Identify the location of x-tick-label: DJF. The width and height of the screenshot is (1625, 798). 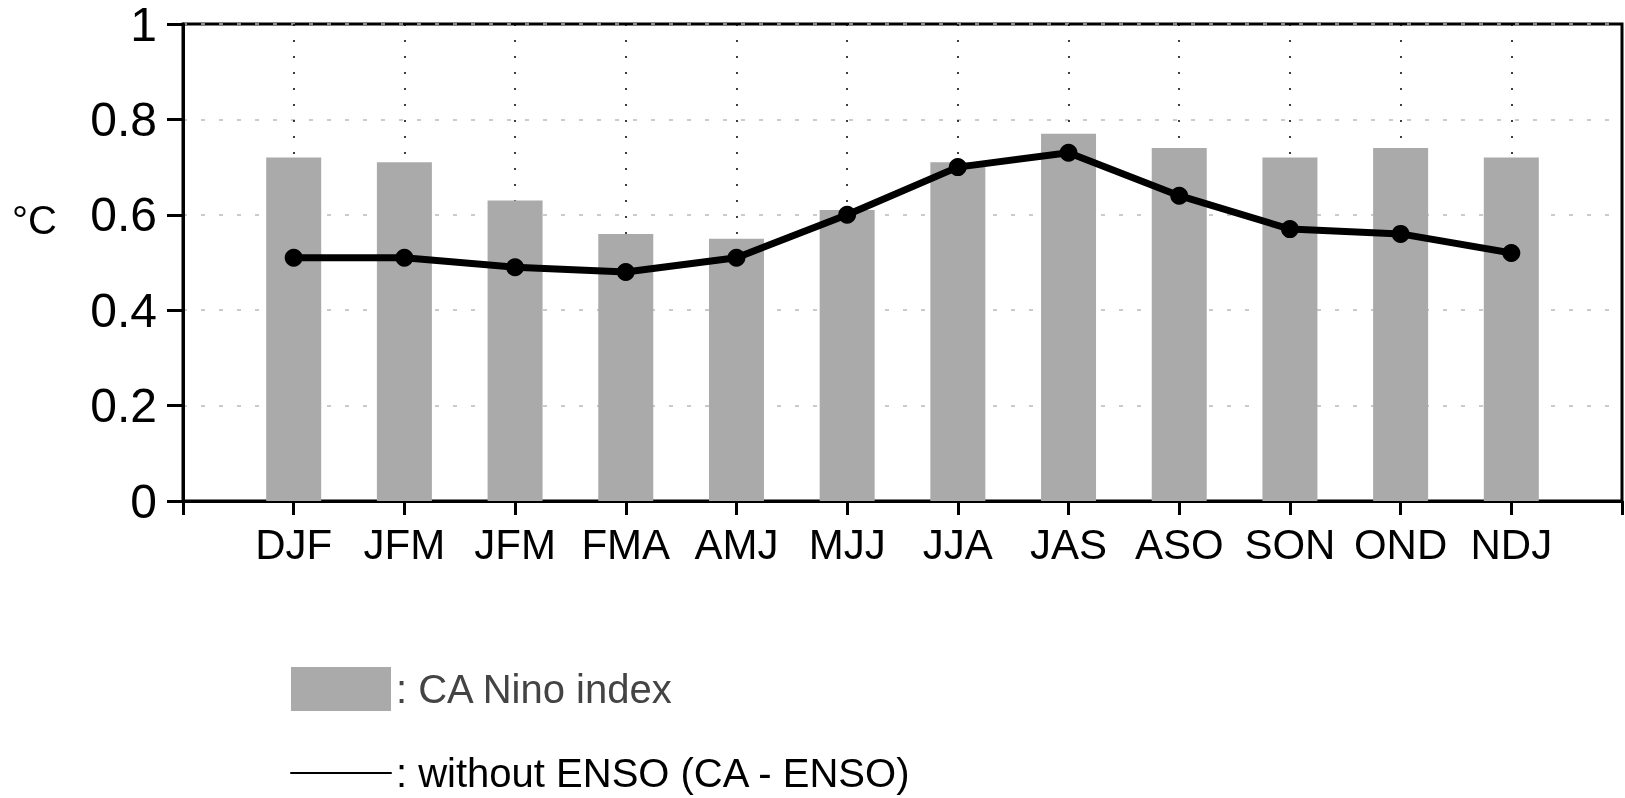
(294, 544).